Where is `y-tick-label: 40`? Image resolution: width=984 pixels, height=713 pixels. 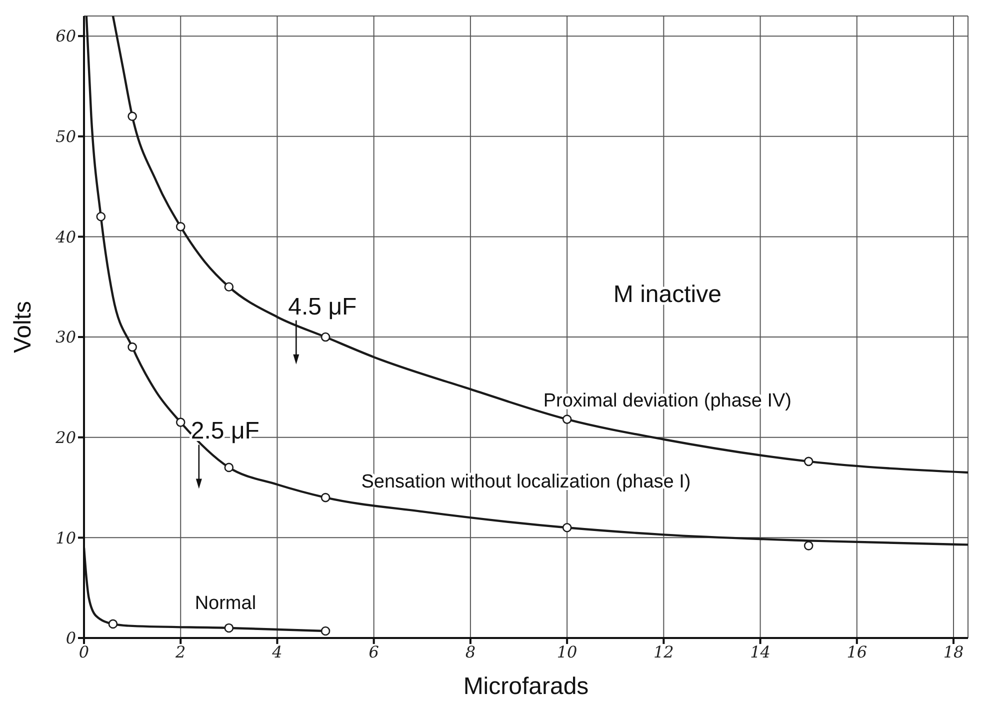
y-tick-label: 40 is located at coordinates (65, 236).